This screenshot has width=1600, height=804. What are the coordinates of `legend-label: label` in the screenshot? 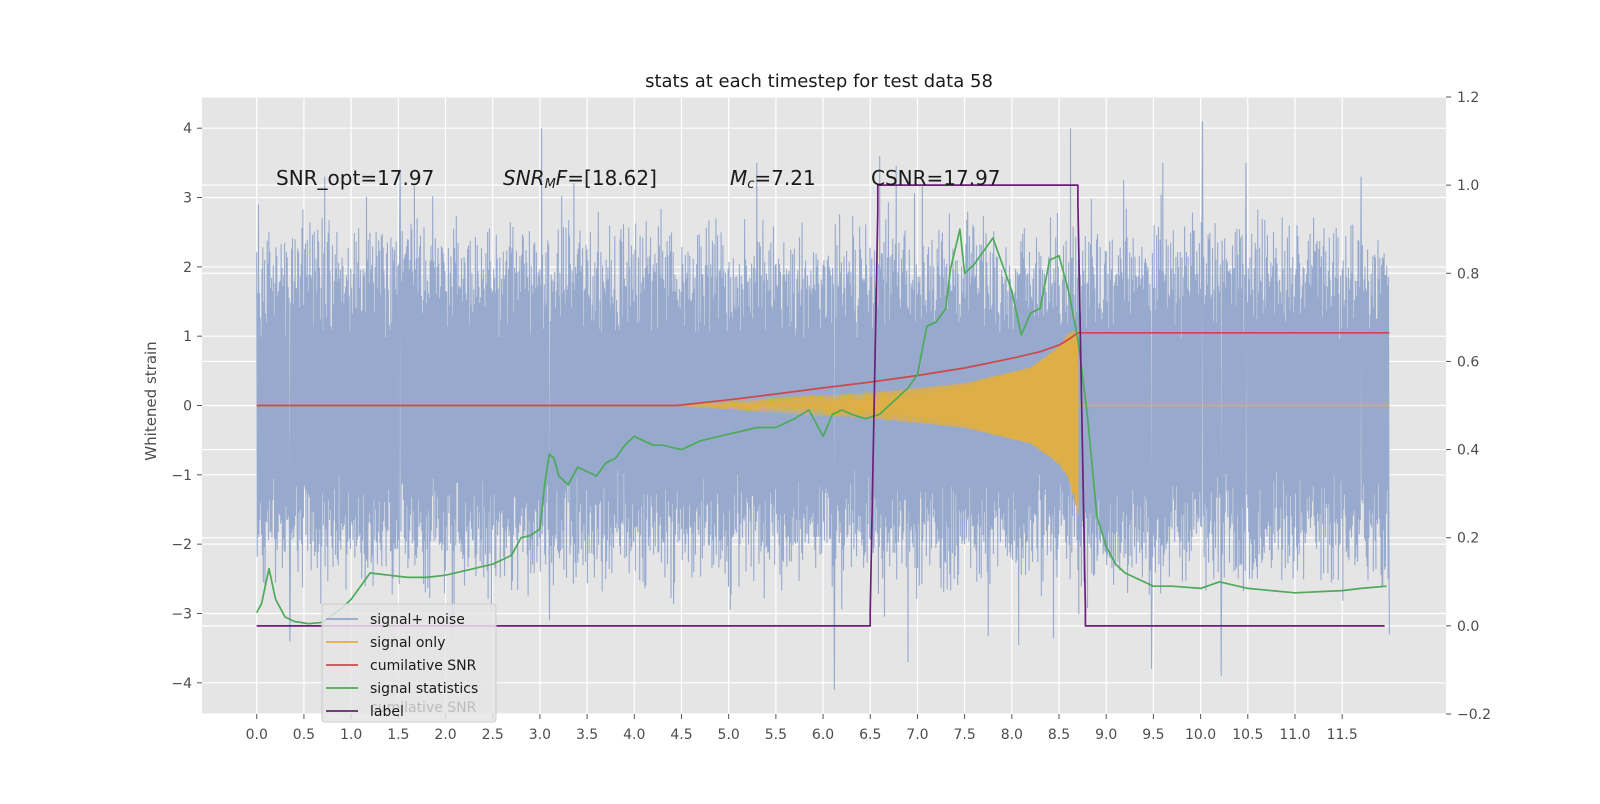 It's located at (387, 712).